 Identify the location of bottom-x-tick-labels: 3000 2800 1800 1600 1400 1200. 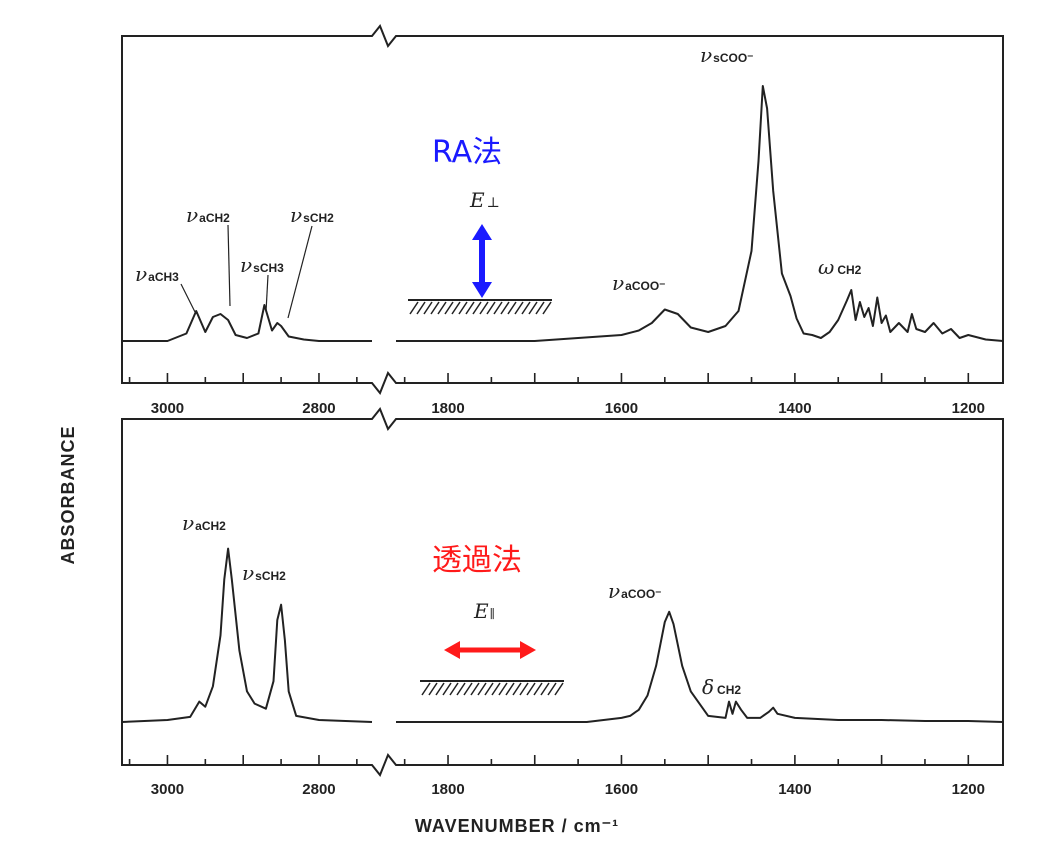
(568, 789).